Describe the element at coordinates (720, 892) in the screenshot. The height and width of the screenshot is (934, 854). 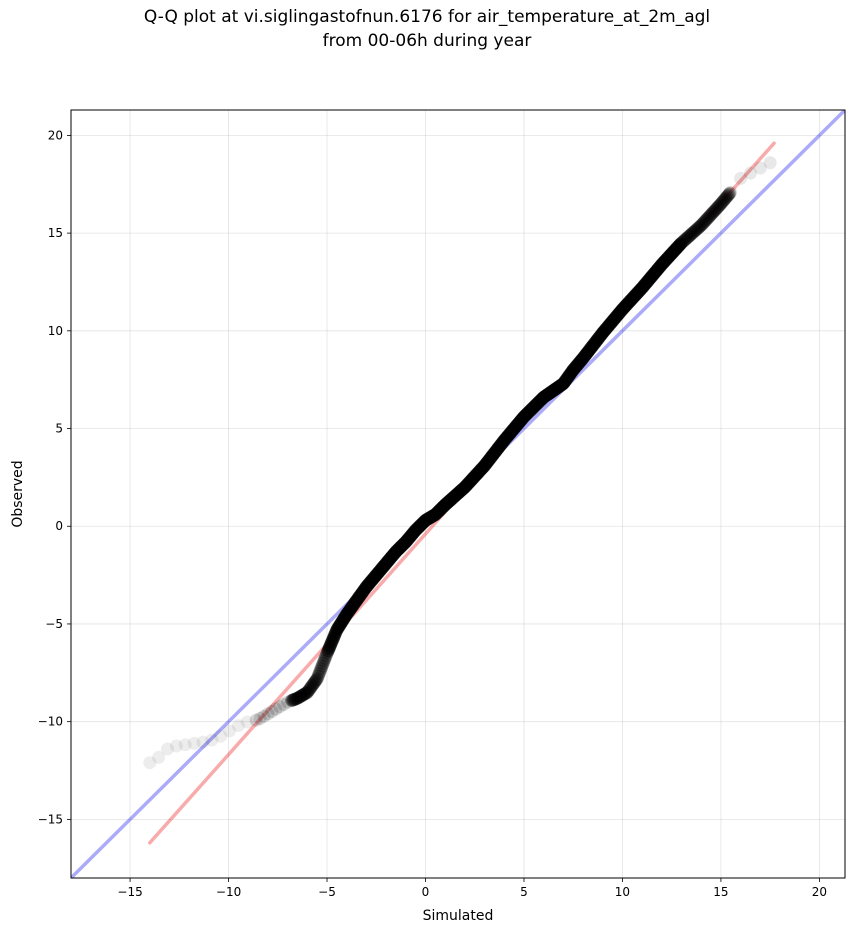
I see `x-tick-label: 15` at that location.